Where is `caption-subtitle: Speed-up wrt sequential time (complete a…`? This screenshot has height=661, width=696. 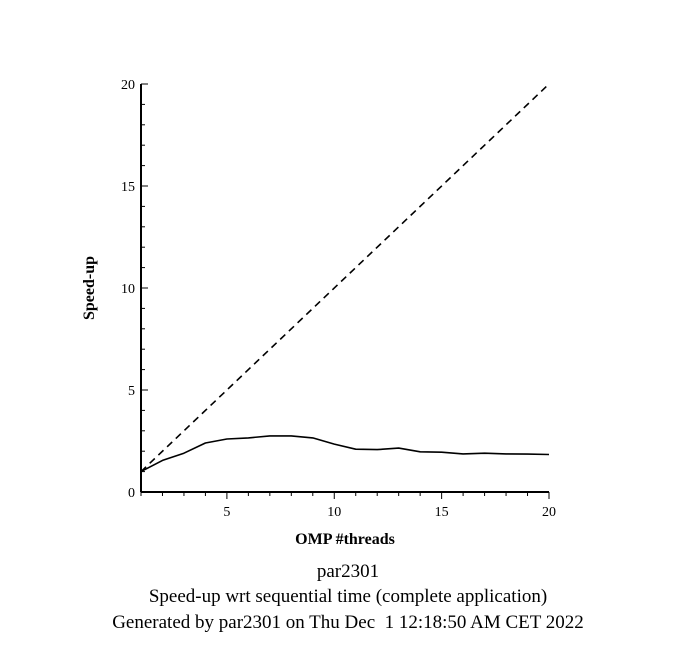
caption-subtitle: Speed-up wrt sequential time (complete a… is located at coordinates (348, 596).